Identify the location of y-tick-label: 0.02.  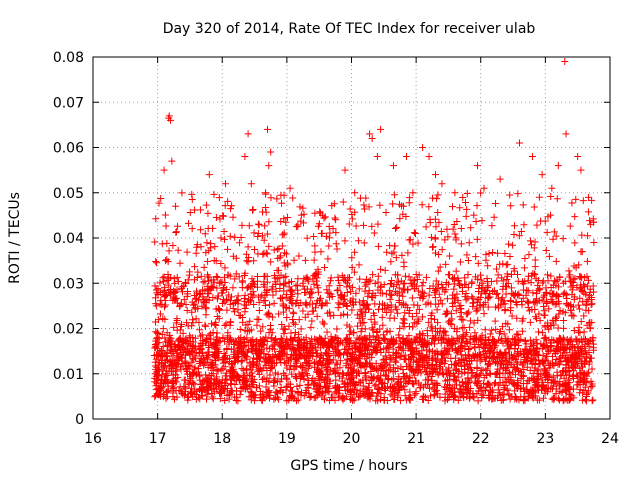
(68, 330).